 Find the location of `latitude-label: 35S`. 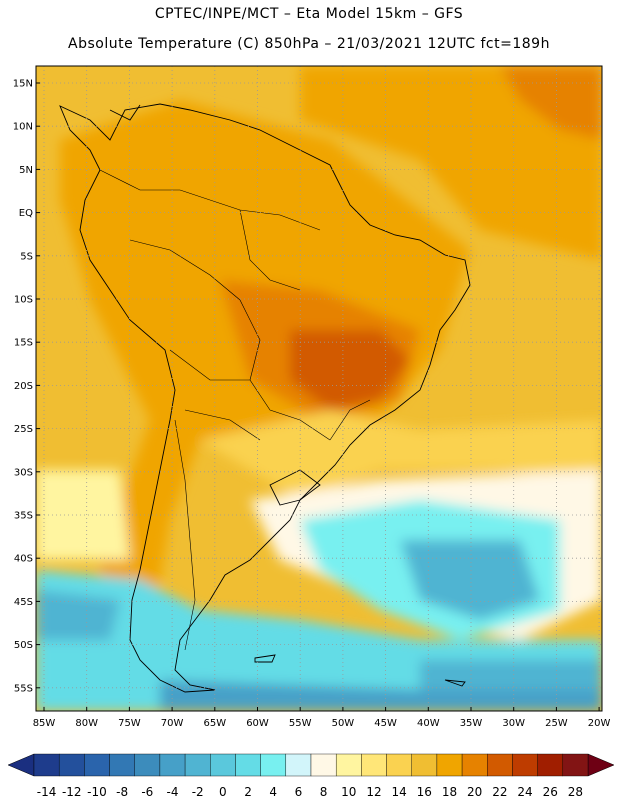

latitude-label: 35S is located at coordinates (23, 516).